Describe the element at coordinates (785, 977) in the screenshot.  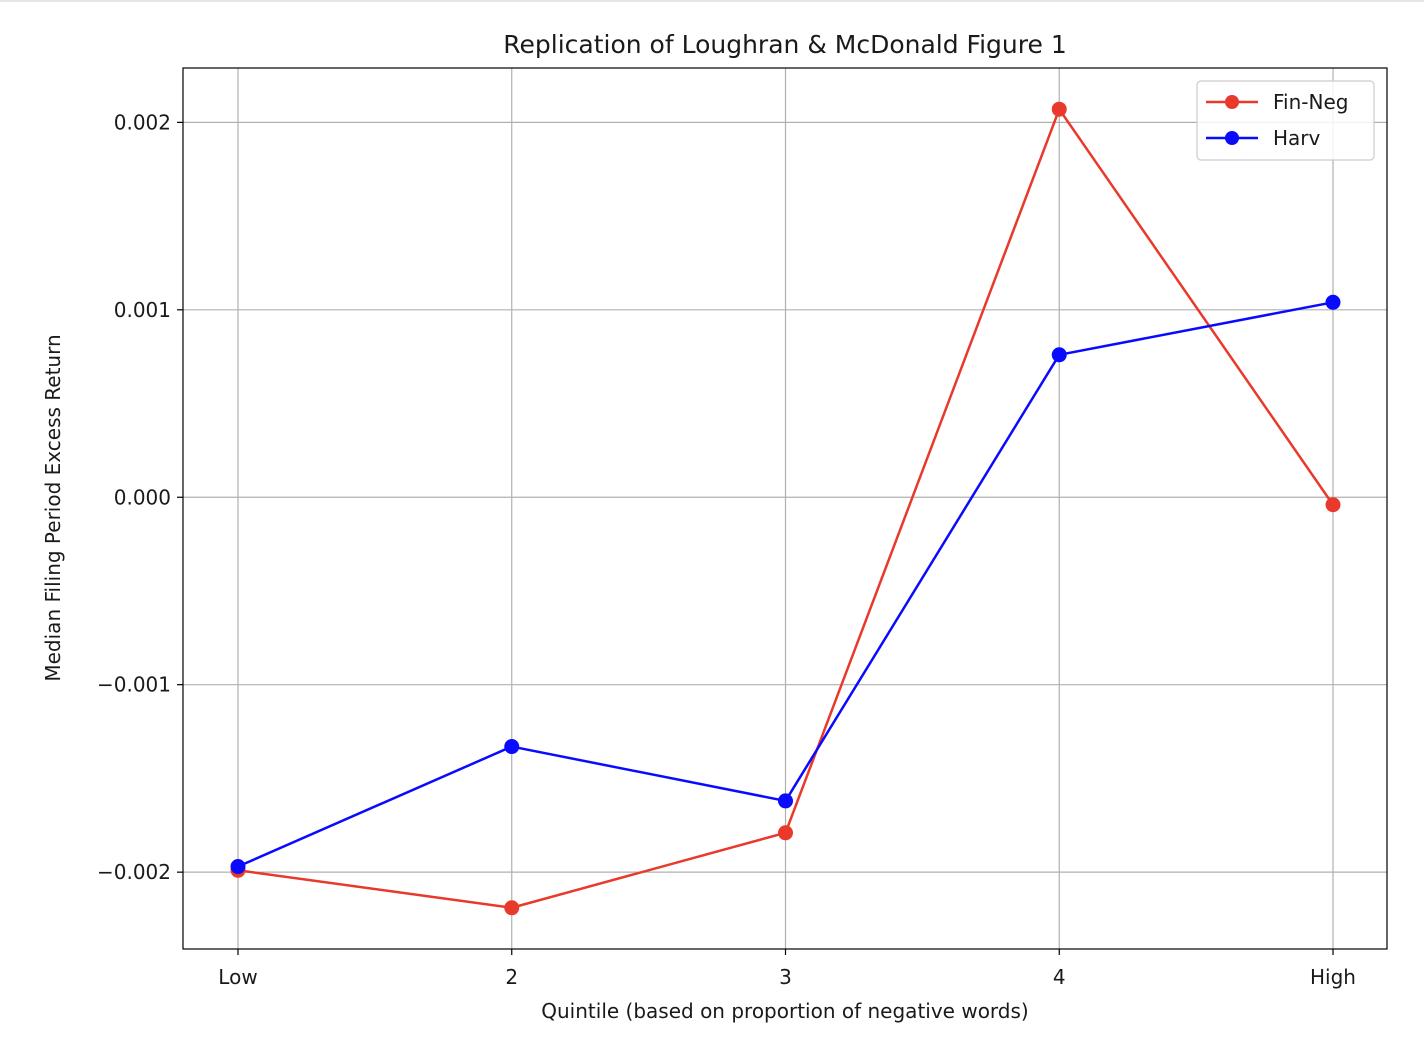
I see `x-tick-label: 3` at that location.